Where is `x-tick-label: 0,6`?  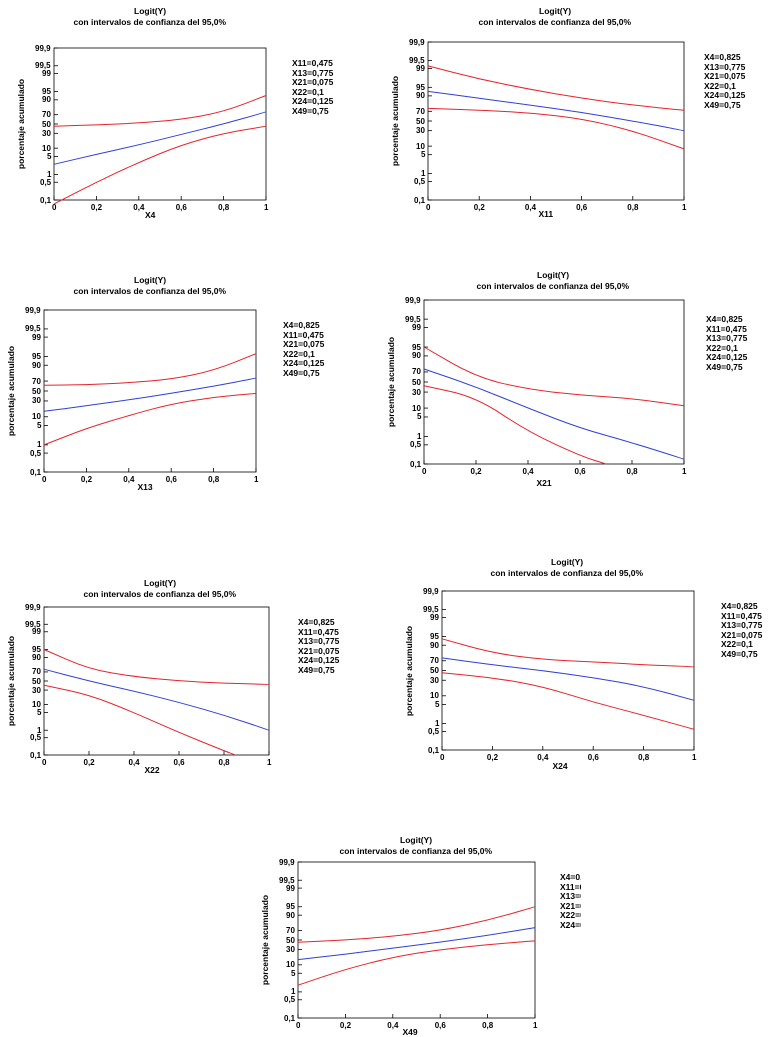
x-tick-label: 0,6 is located at coordinates (582, 207).